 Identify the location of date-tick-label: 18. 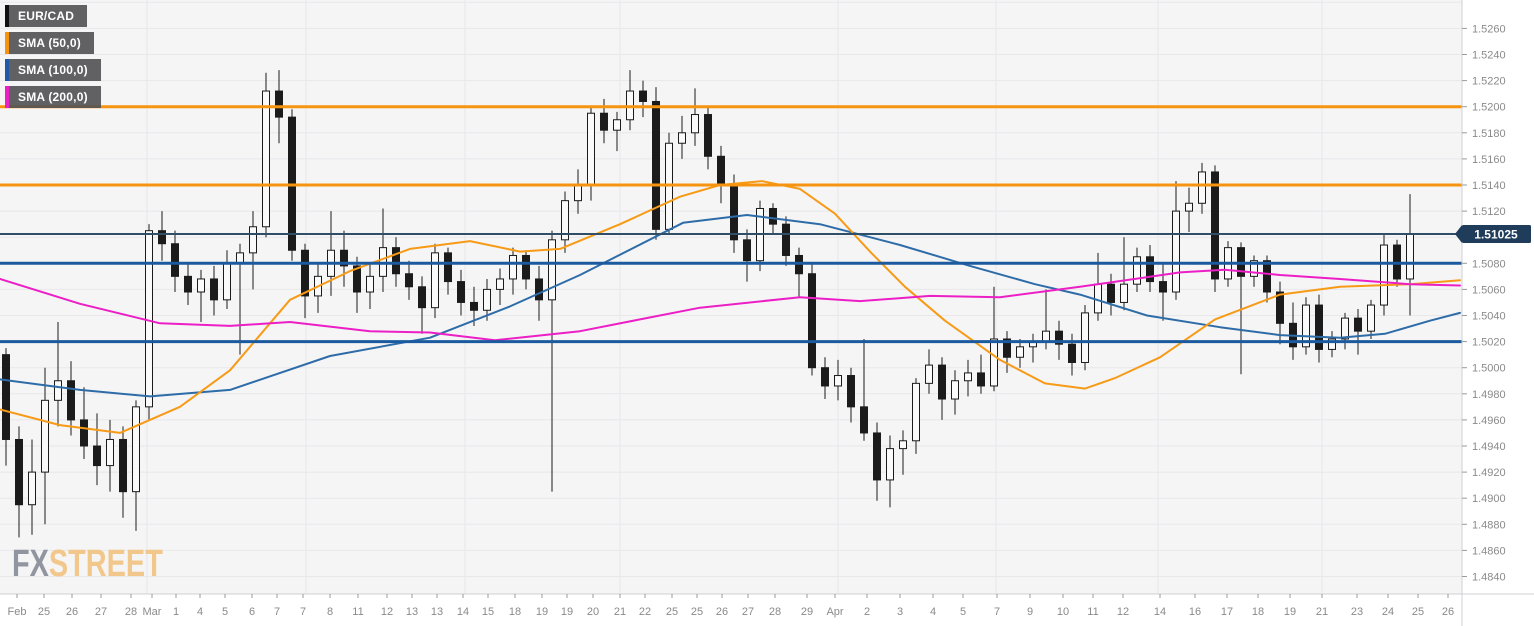
(515, 612).